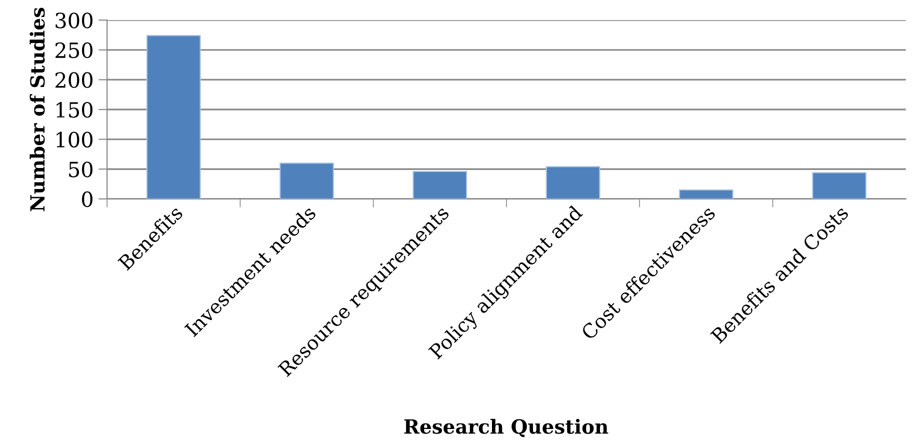 This screenshot has height=447, width=915. I want to click on y-tick-label: 300, so click(74, 20).